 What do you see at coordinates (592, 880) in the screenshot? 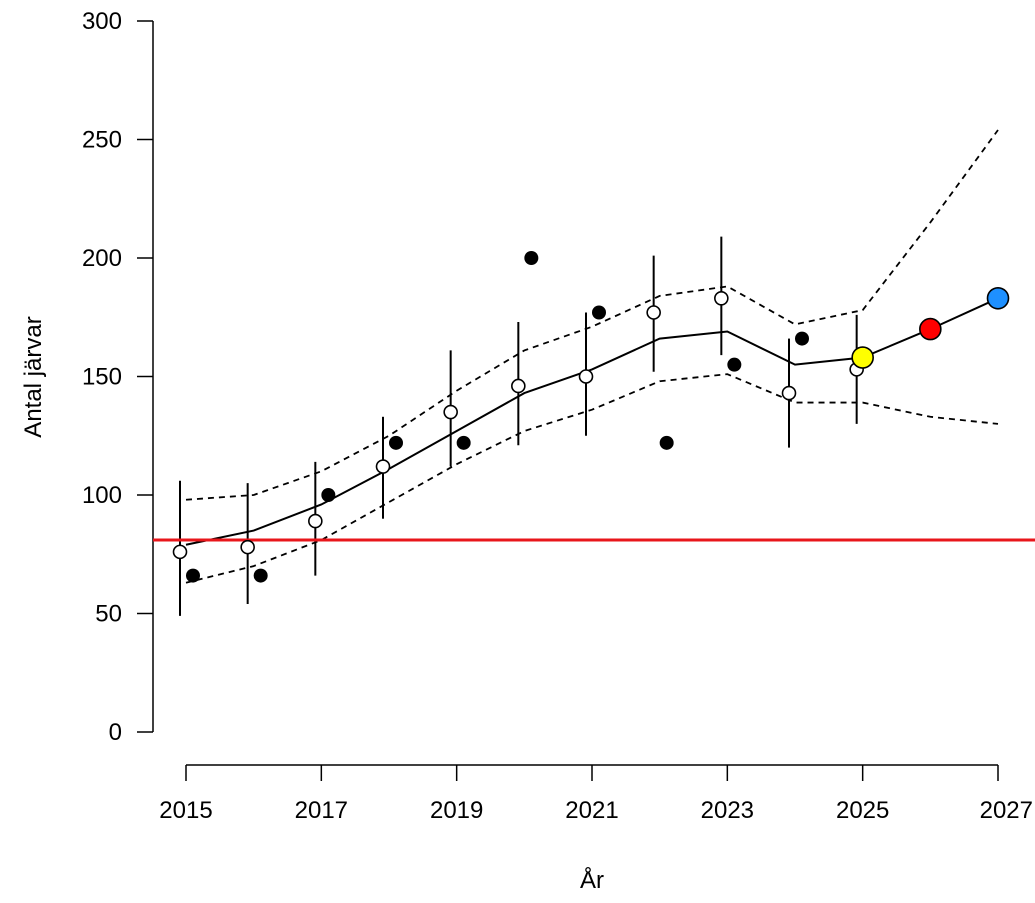
I see `x-axis-title: År` at bounding box center [592, 880].